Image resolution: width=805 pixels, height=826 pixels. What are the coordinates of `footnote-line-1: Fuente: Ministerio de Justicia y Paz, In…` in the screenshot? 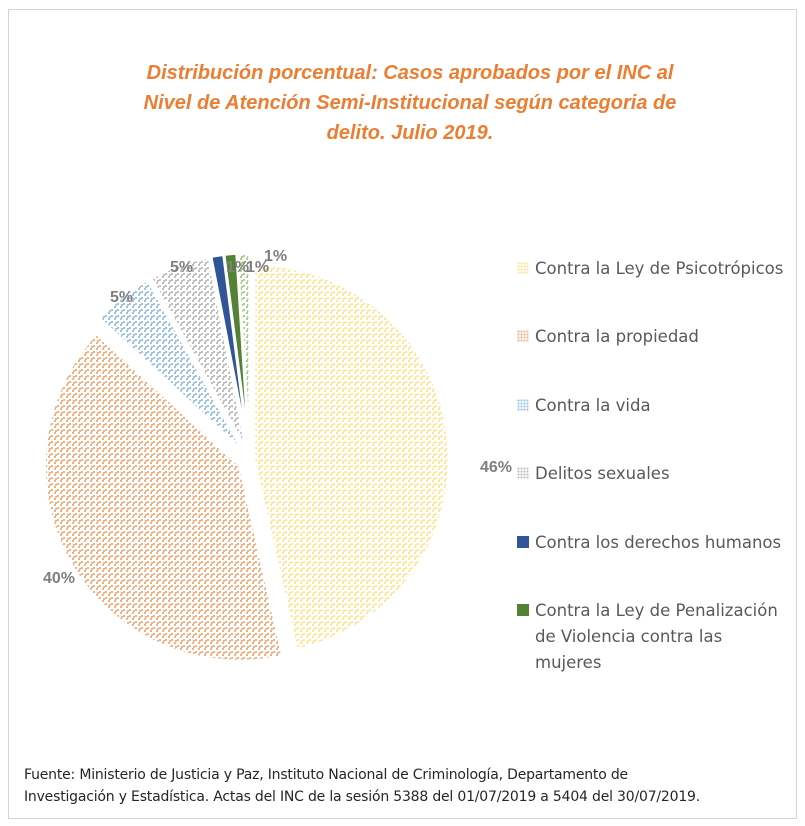 It's located at (326, 775).